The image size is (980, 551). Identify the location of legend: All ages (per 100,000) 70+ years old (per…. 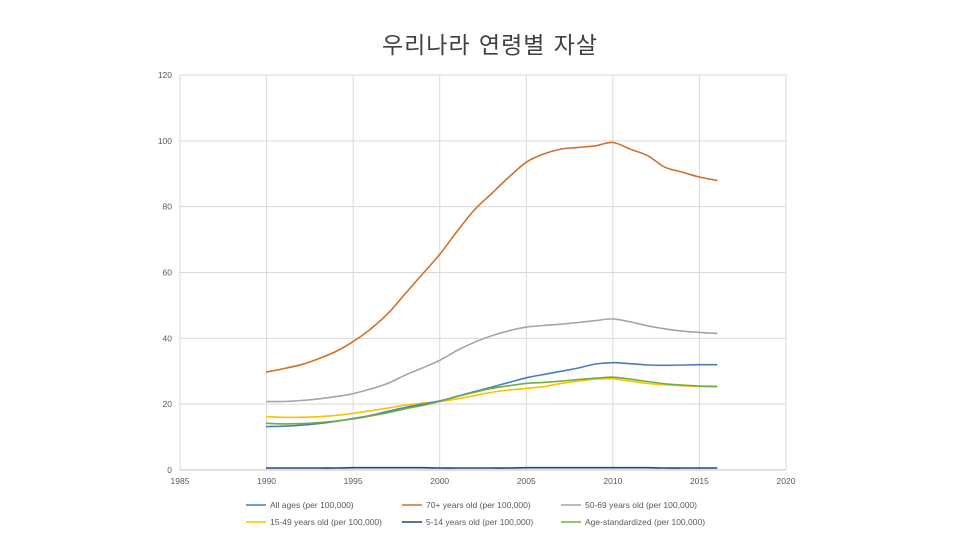
(475, 513).